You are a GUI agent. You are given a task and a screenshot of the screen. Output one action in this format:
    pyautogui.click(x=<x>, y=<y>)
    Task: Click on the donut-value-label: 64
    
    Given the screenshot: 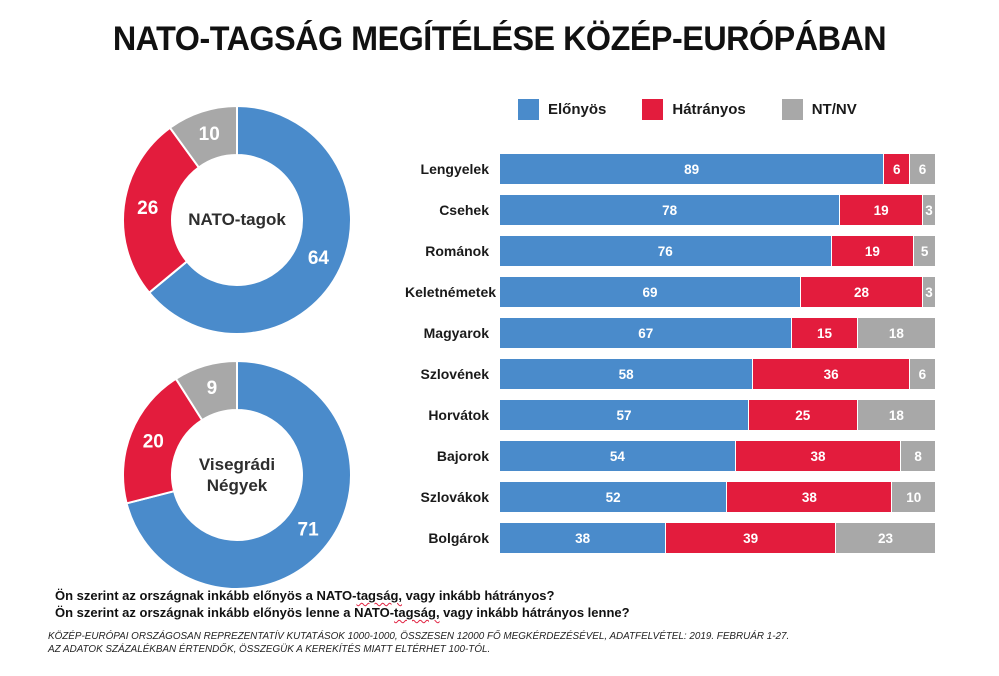 What is the action you would take?
    pyautogui.click(x=319, y=258)
    